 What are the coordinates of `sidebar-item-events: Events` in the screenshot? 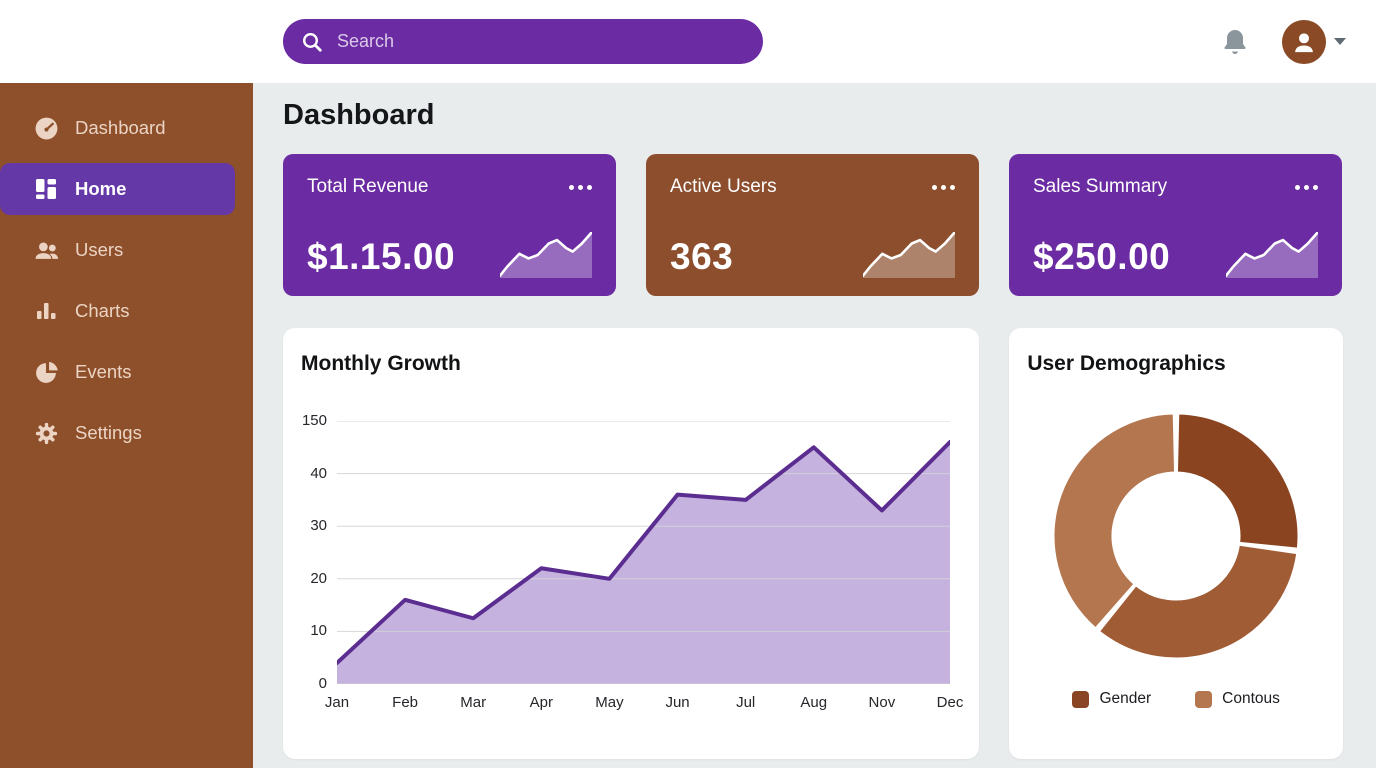 It's located at (126, 372).